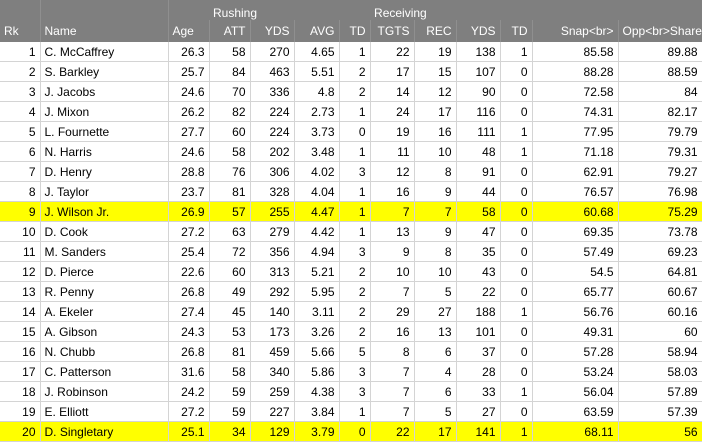 The height and width of the screenshot is (448, 702). I want to click on opp-share-cell: 60.67, so click(660, 291).